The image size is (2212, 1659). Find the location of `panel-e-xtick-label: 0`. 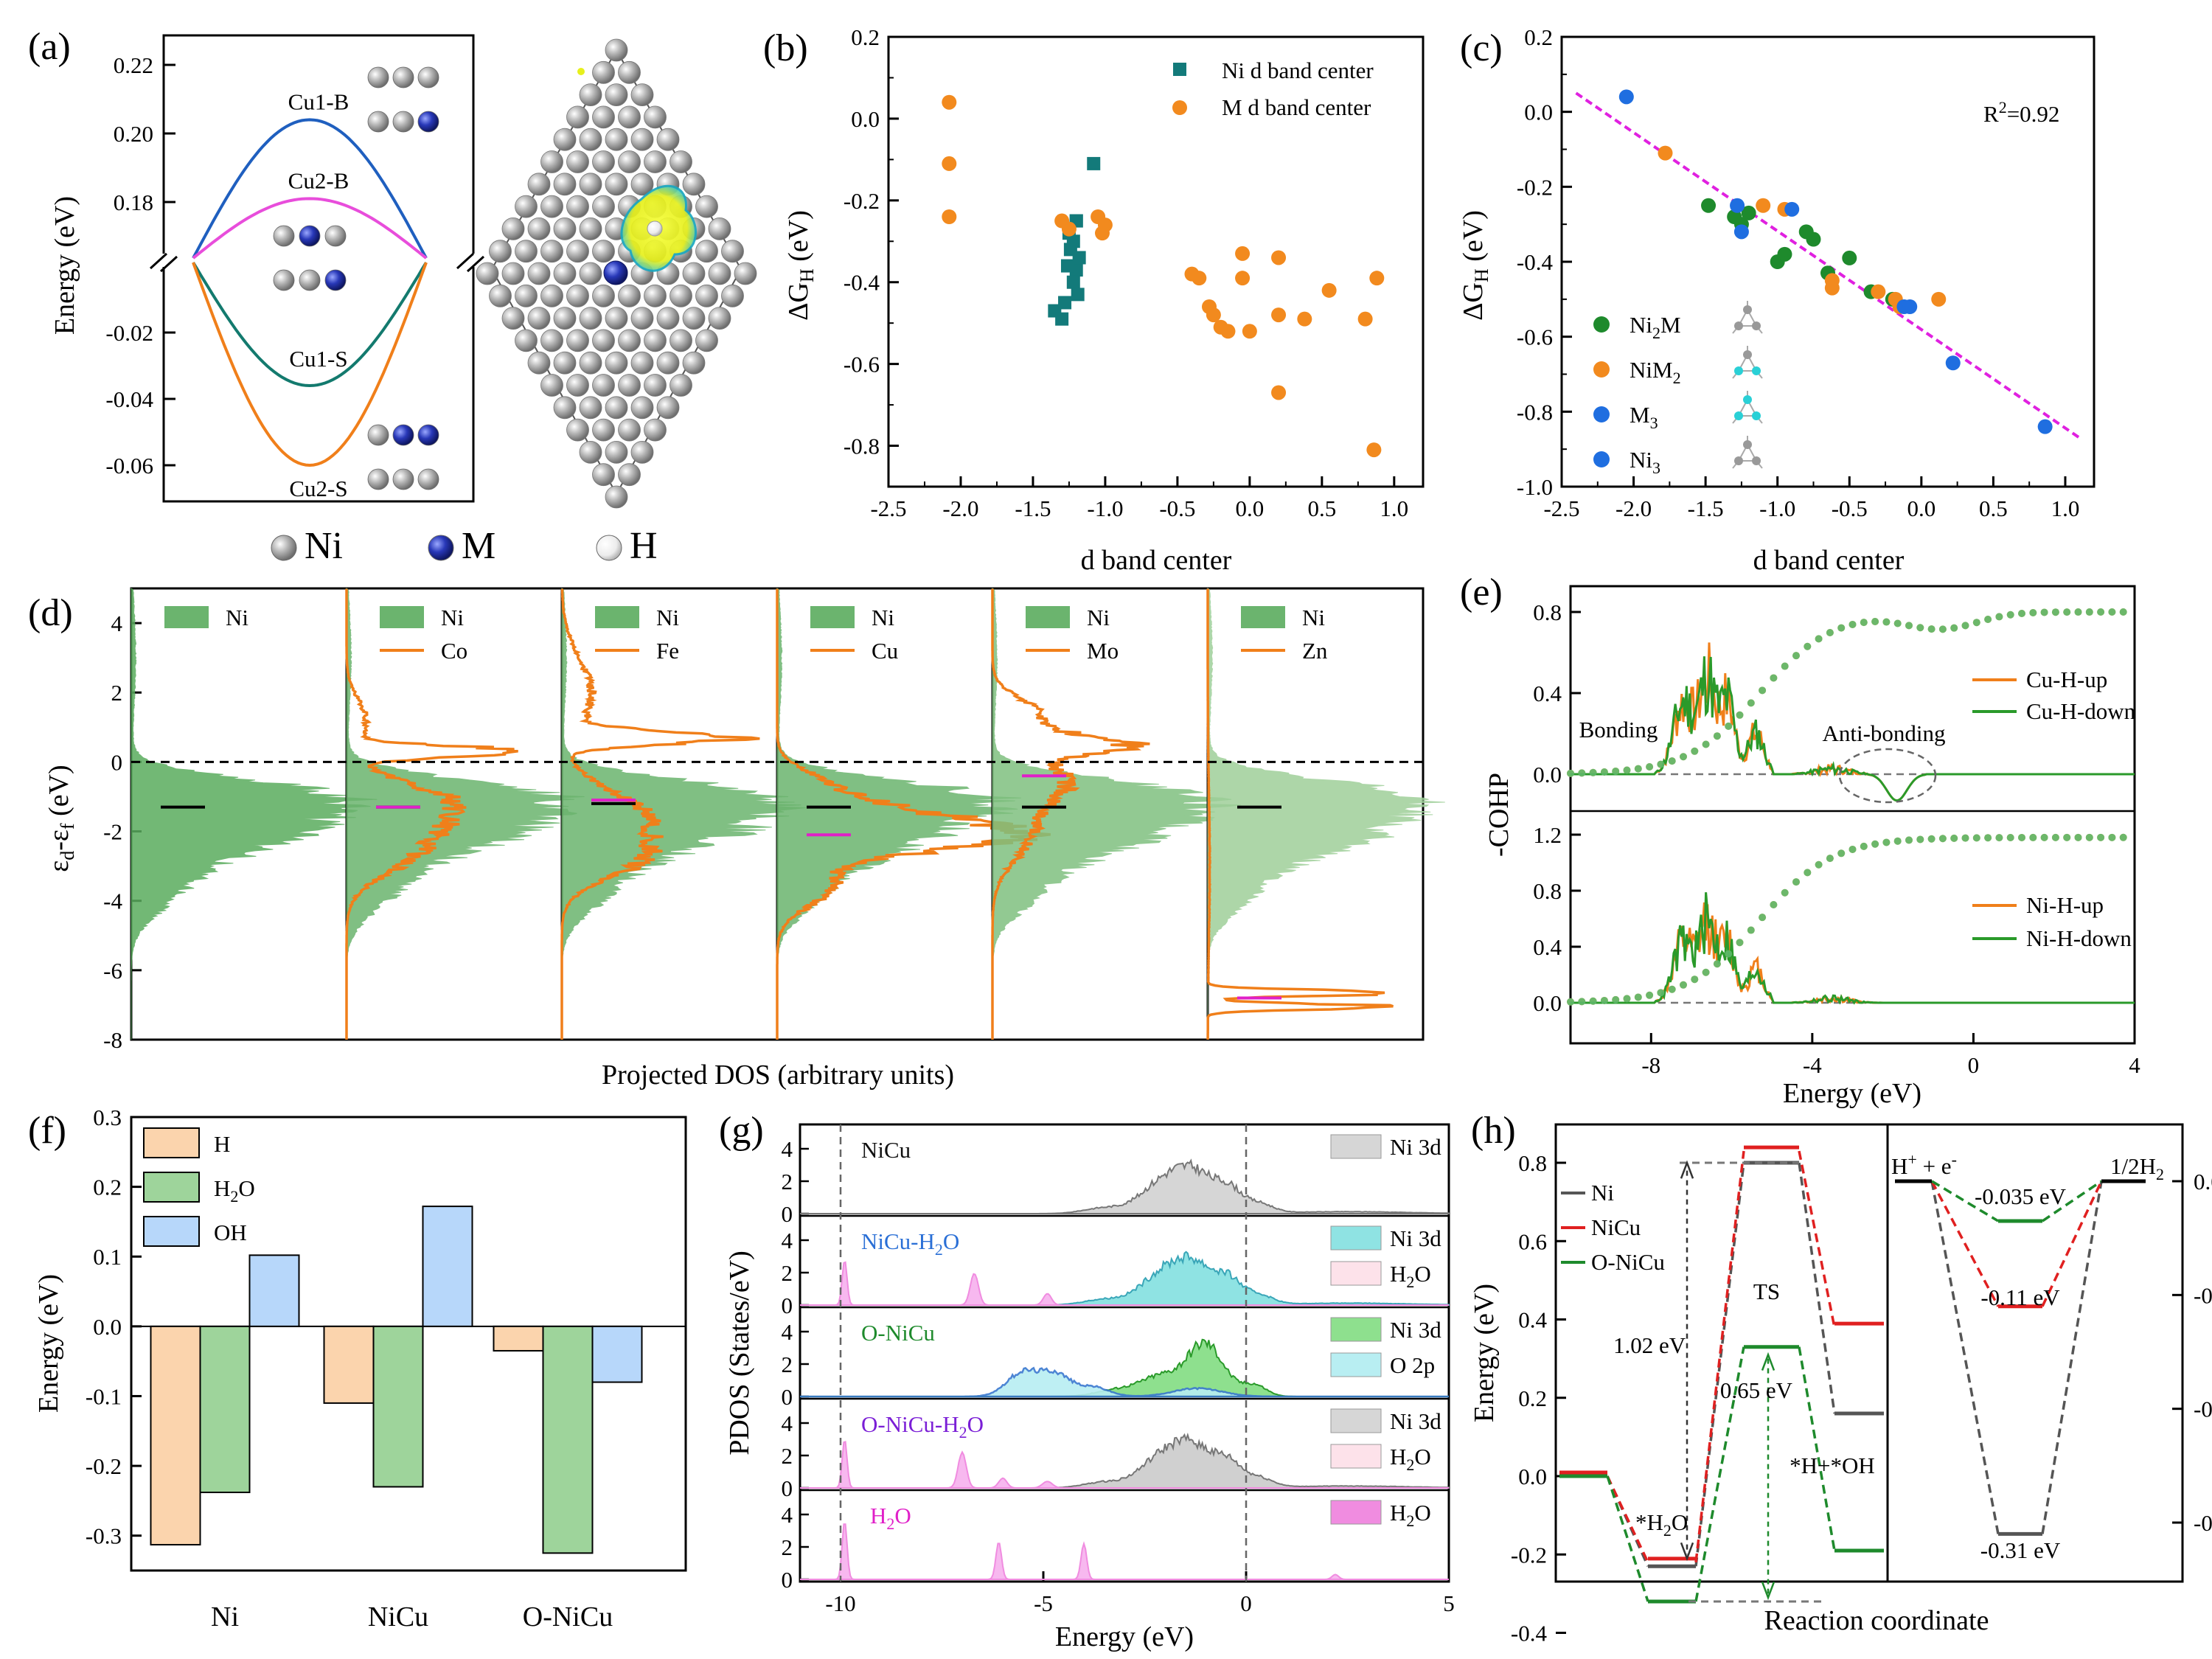

panel-e-xtick-label: 0 is located at coordinates (1974, 1065).